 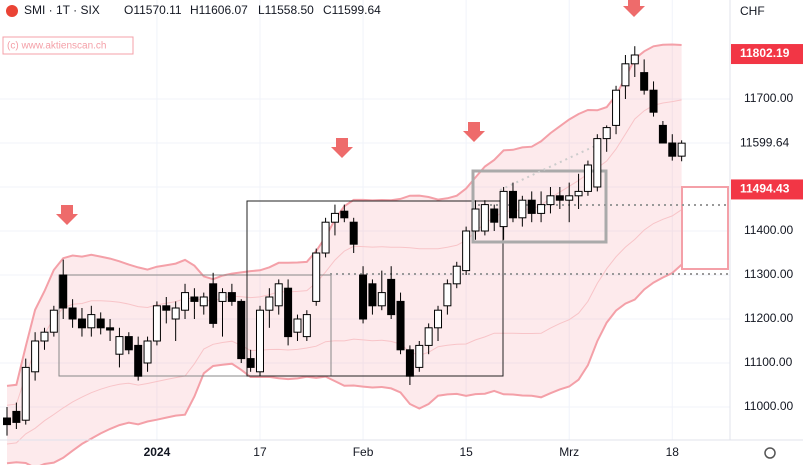 I want to click on x-tick-label: 15, so click(x=466, y=452).